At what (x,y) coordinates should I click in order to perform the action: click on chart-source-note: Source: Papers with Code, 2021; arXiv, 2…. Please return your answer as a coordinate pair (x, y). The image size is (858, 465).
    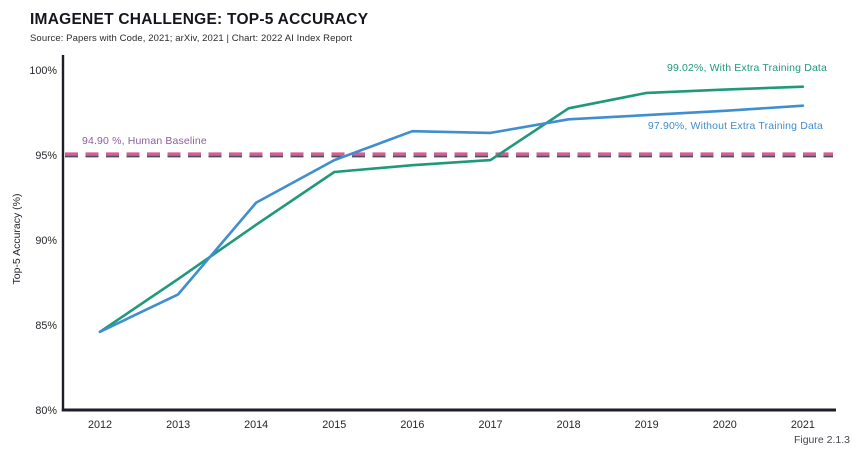
    Looking at the image, I should click on (191, 38).